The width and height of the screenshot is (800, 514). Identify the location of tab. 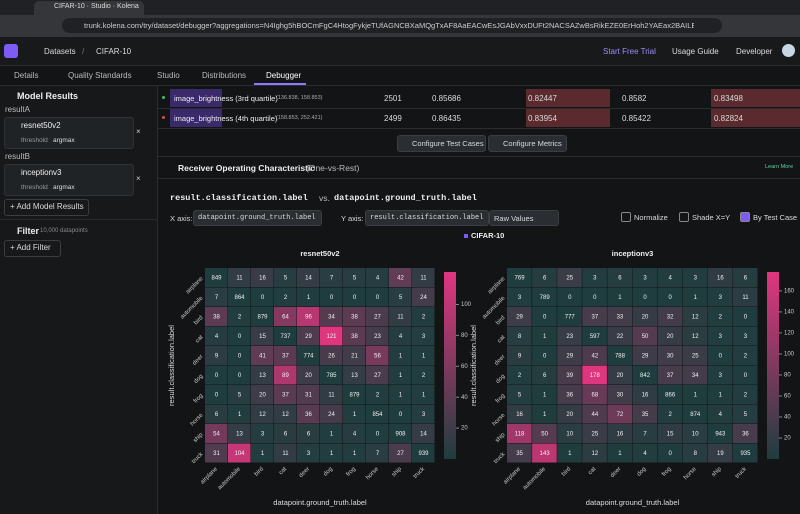
(89, 8).